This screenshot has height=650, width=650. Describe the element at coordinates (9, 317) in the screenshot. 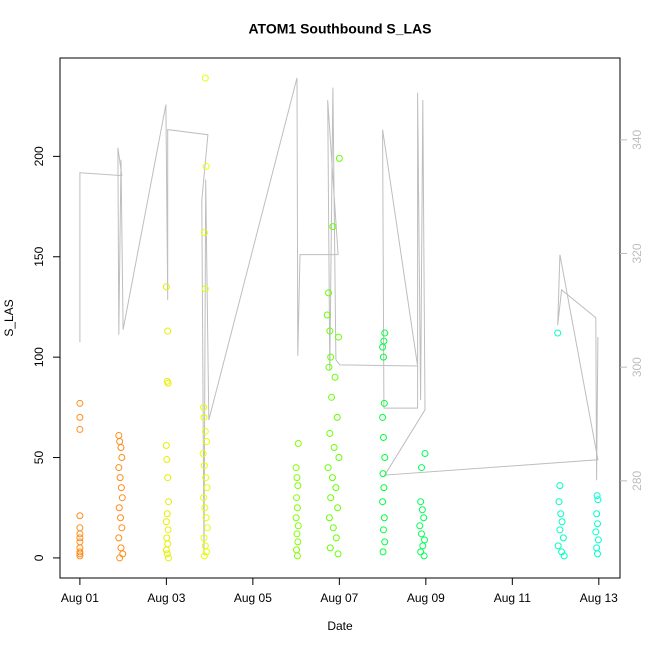

I see `y-axis-label: S_LAS` at that location.